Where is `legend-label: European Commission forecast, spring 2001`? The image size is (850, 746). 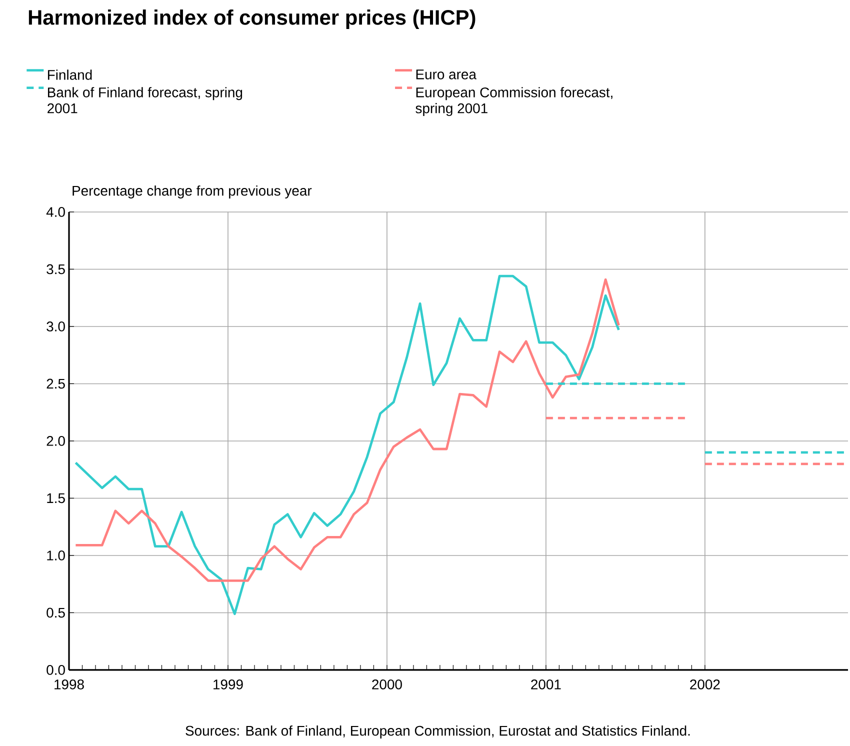 legend-label: European Commission forecast, spring 2001 is located at coordinates (514, 101).